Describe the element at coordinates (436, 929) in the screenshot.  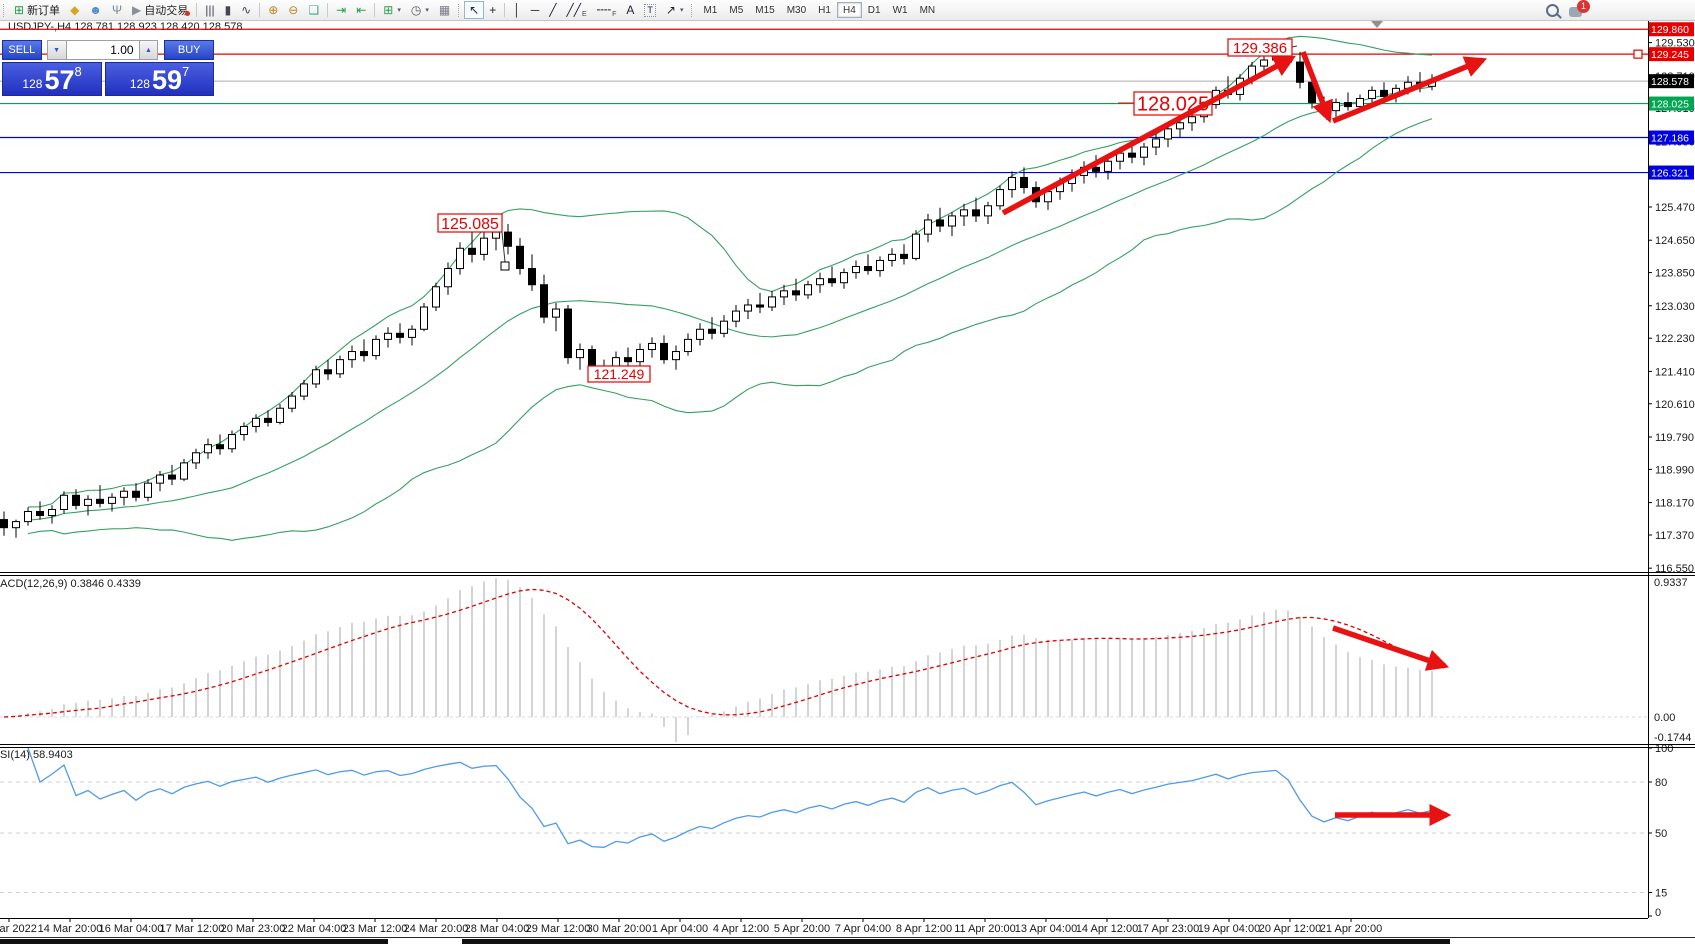
I see `time-tick-label: 24 Mar 20:00` at that location.